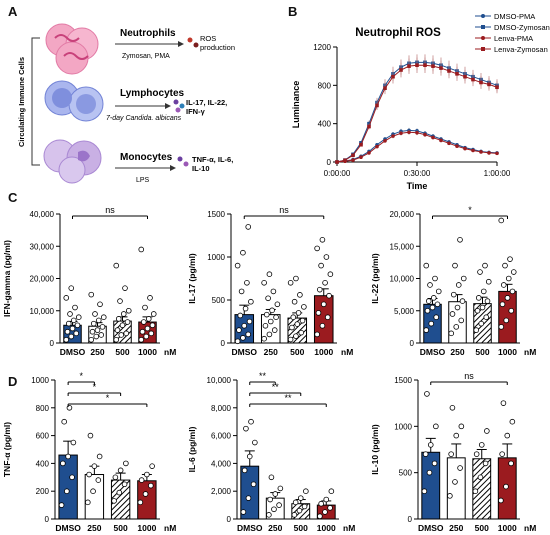  What do you see at coordinates (7, 278) in the screenshot?
I see `y-axis-label: IFN-gamma (pg/ml)` at bounding box center [7, 278].